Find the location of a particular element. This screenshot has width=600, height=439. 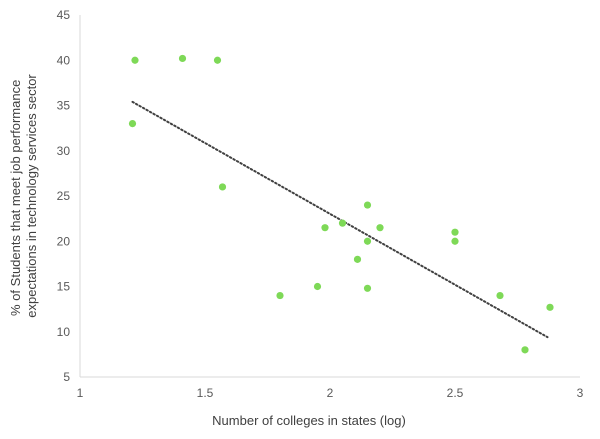

x-tick-label: 2.5 is located at coordinates (455, 393).